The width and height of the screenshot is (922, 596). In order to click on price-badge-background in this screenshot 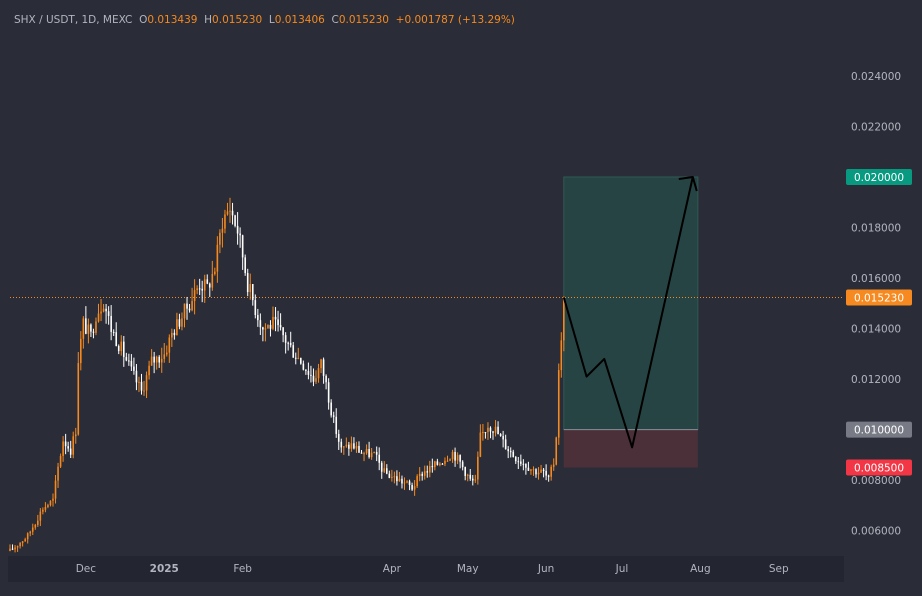, I will do `click(879, 297)`.